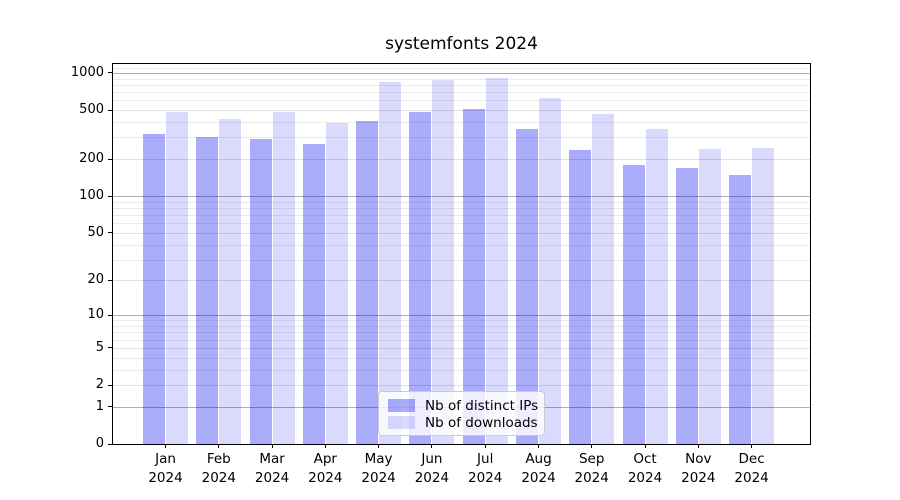 The height and width of the screenshot is (500, 900). I want to click on x-tick-month: Feb, so click(218, 459).